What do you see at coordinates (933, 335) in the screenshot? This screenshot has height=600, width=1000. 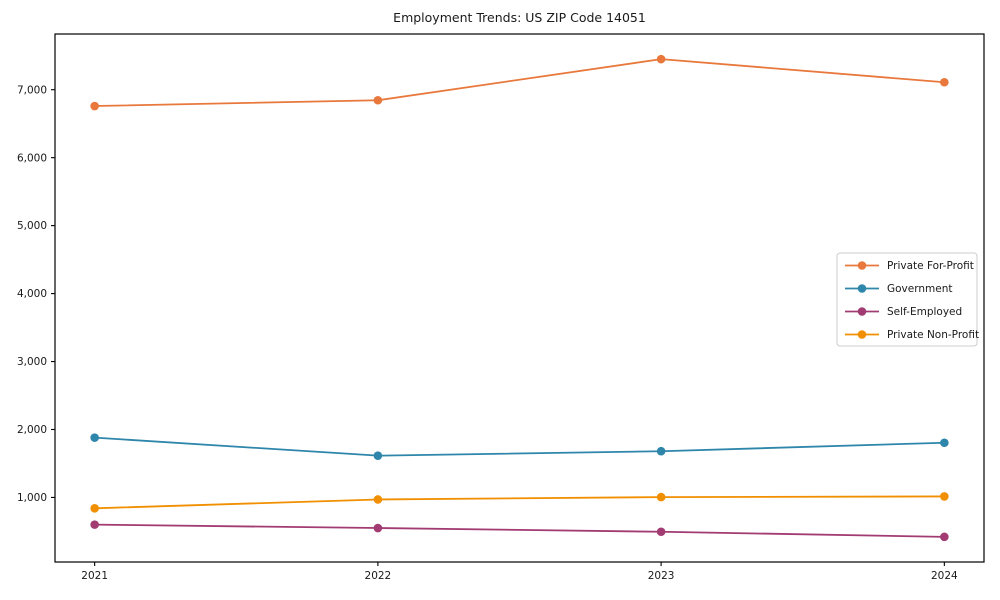 I see `legend-item-label: Private Non-Profit` at bounding box center [933, 335].